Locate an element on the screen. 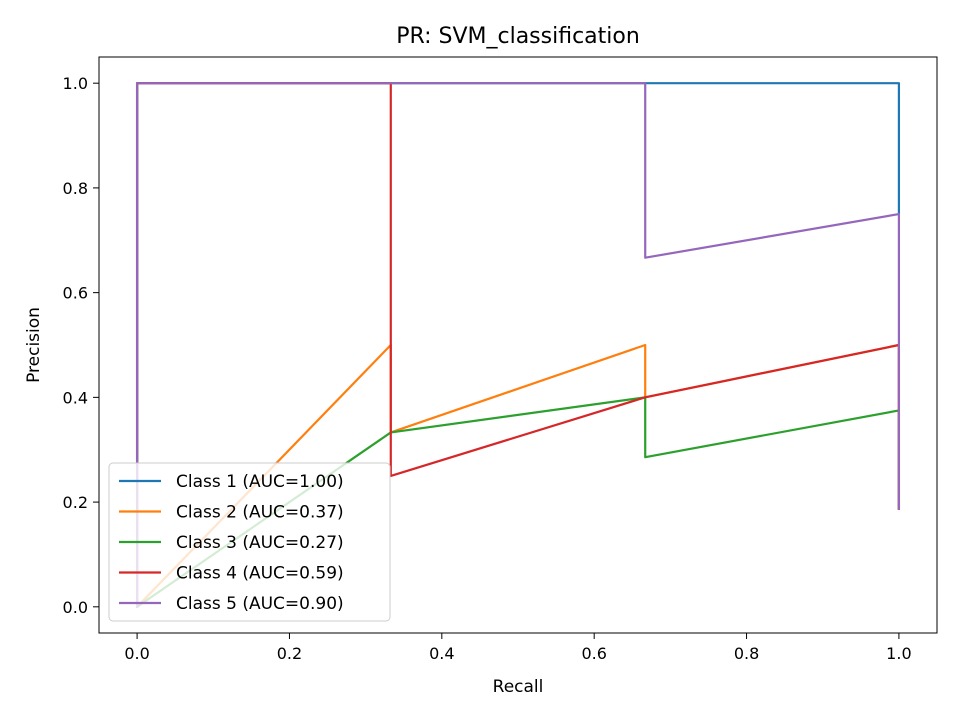  y-tick-label: 0.0 is located at coordinates (75, 607).